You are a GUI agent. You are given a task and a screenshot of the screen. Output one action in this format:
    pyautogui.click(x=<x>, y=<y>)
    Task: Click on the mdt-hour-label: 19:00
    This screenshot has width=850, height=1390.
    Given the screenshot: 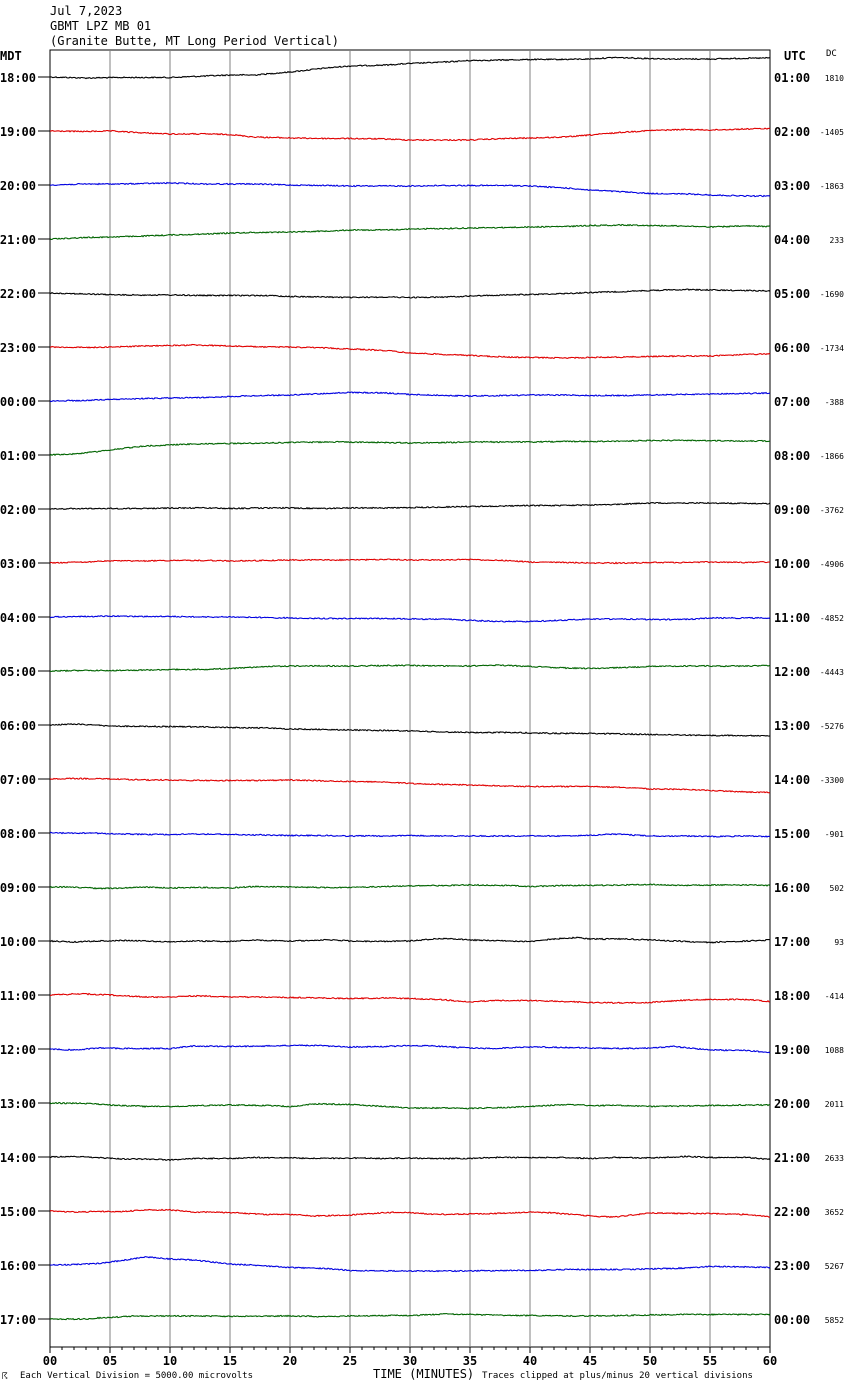 What is the action you would take?
    pyautogui.click(x=18, y=132)
    